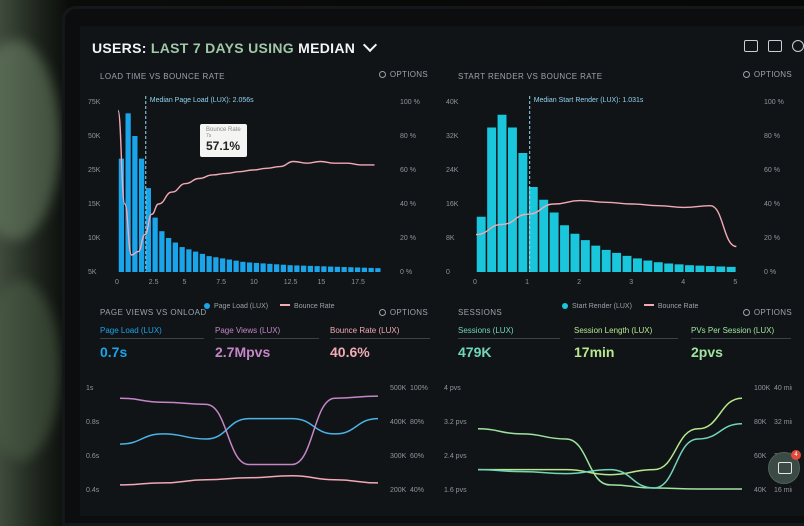  Describe the element at coordinates (798, 46) in the screenshot. I see `settings-icon` at that location.